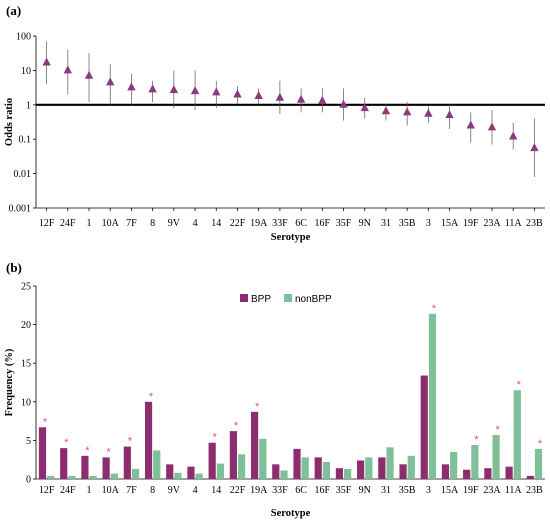 Image resolution: width=550 pixels, height=522 pixels. Describe the element at coordinates (261, 299) in the screenshot. I see `legend-label-bpp: BPP` at that location.